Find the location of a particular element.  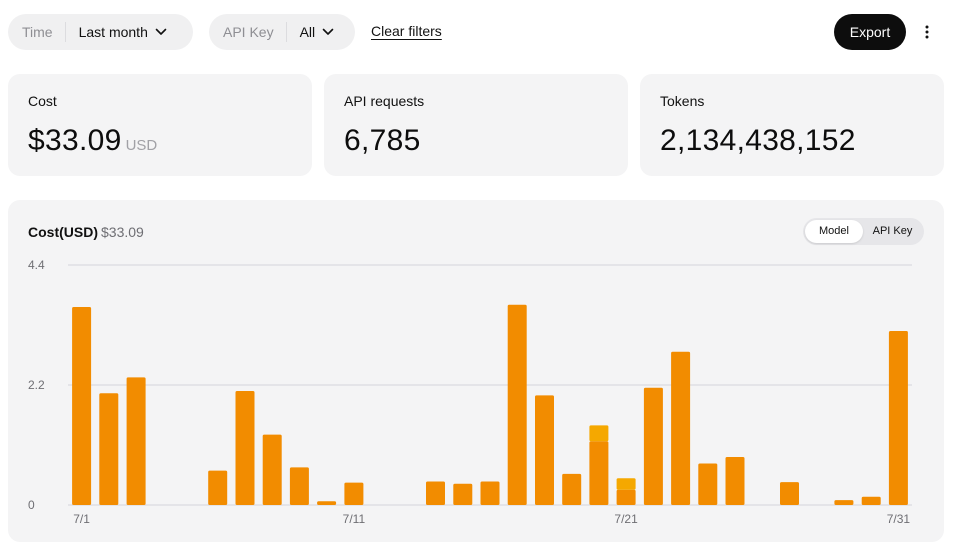

y-tick-label: 4.4 is located at coordinates (36, 265).